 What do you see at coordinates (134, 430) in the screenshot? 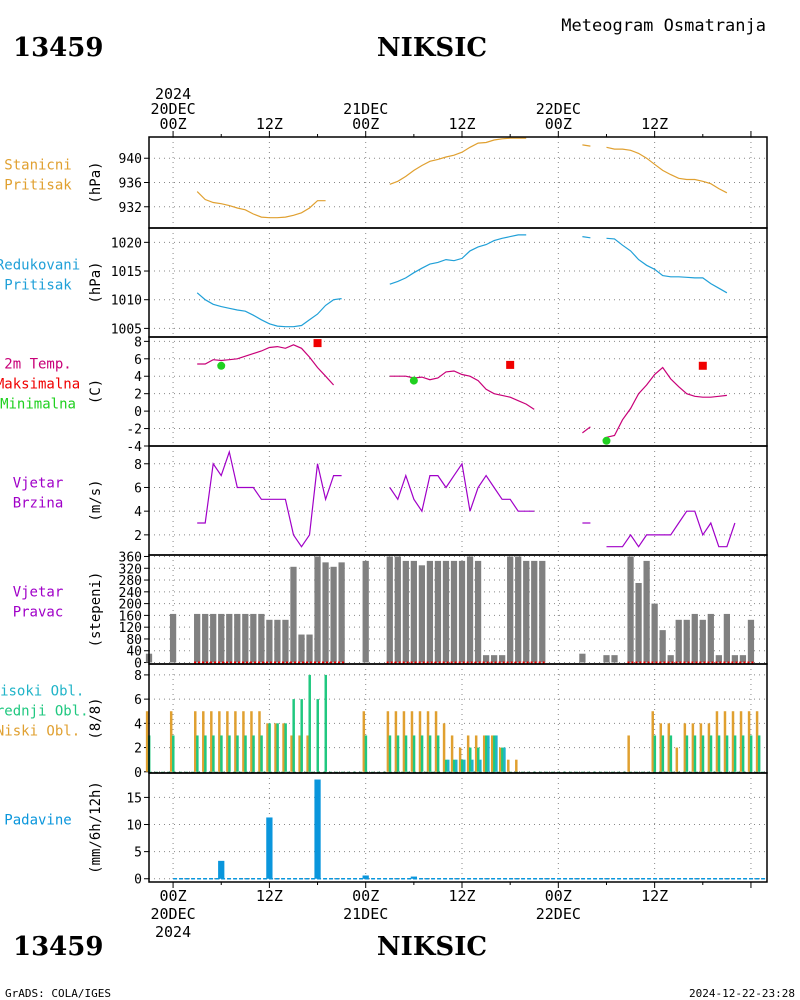
I see `y-tick-label: -2` at bounding box center [134, 430].